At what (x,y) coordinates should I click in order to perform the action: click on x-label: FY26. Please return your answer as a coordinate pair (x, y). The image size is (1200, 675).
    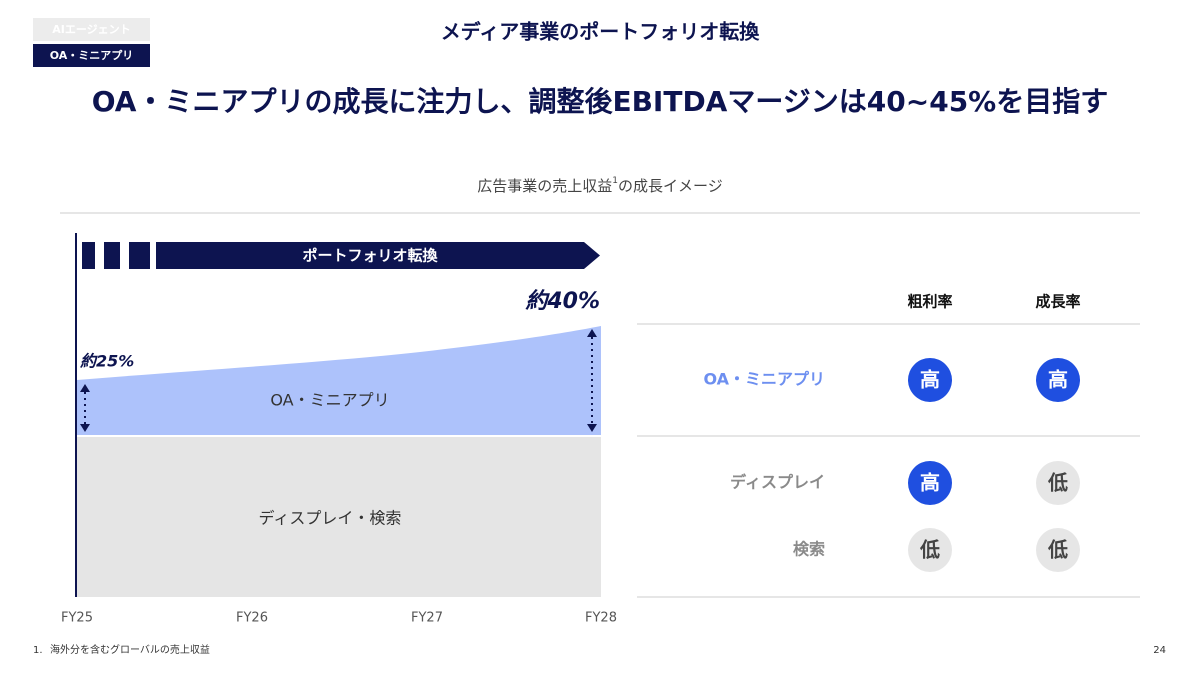
    Looking at the image, I should click on (252, 618).